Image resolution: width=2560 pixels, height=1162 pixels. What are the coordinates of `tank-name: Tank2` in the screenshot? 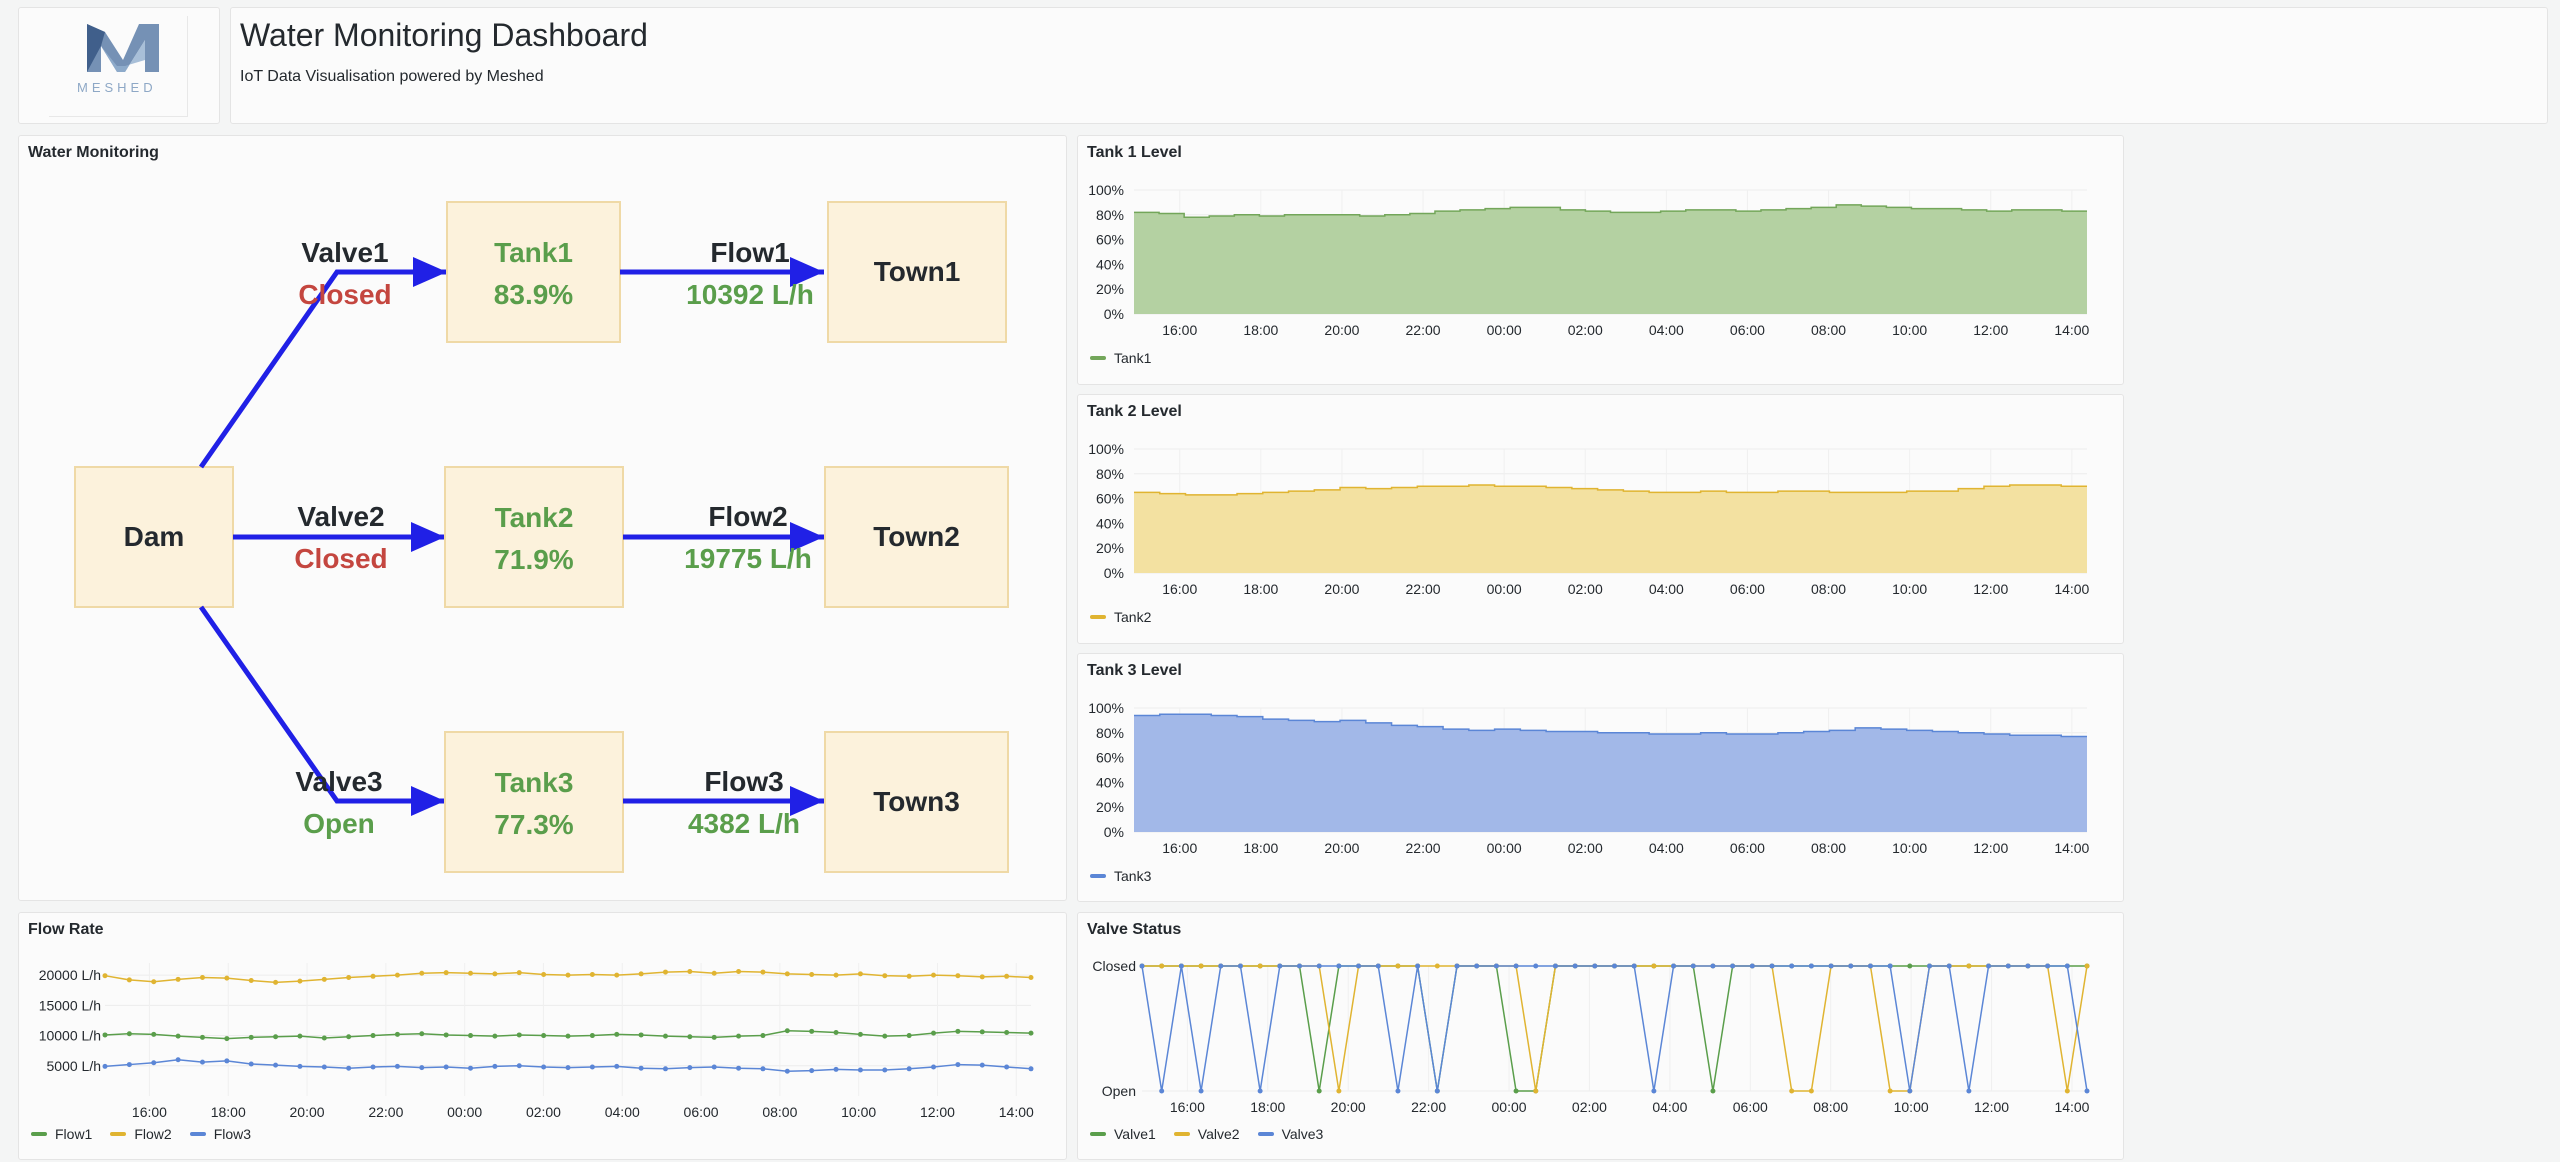 It's located at (534, 517).